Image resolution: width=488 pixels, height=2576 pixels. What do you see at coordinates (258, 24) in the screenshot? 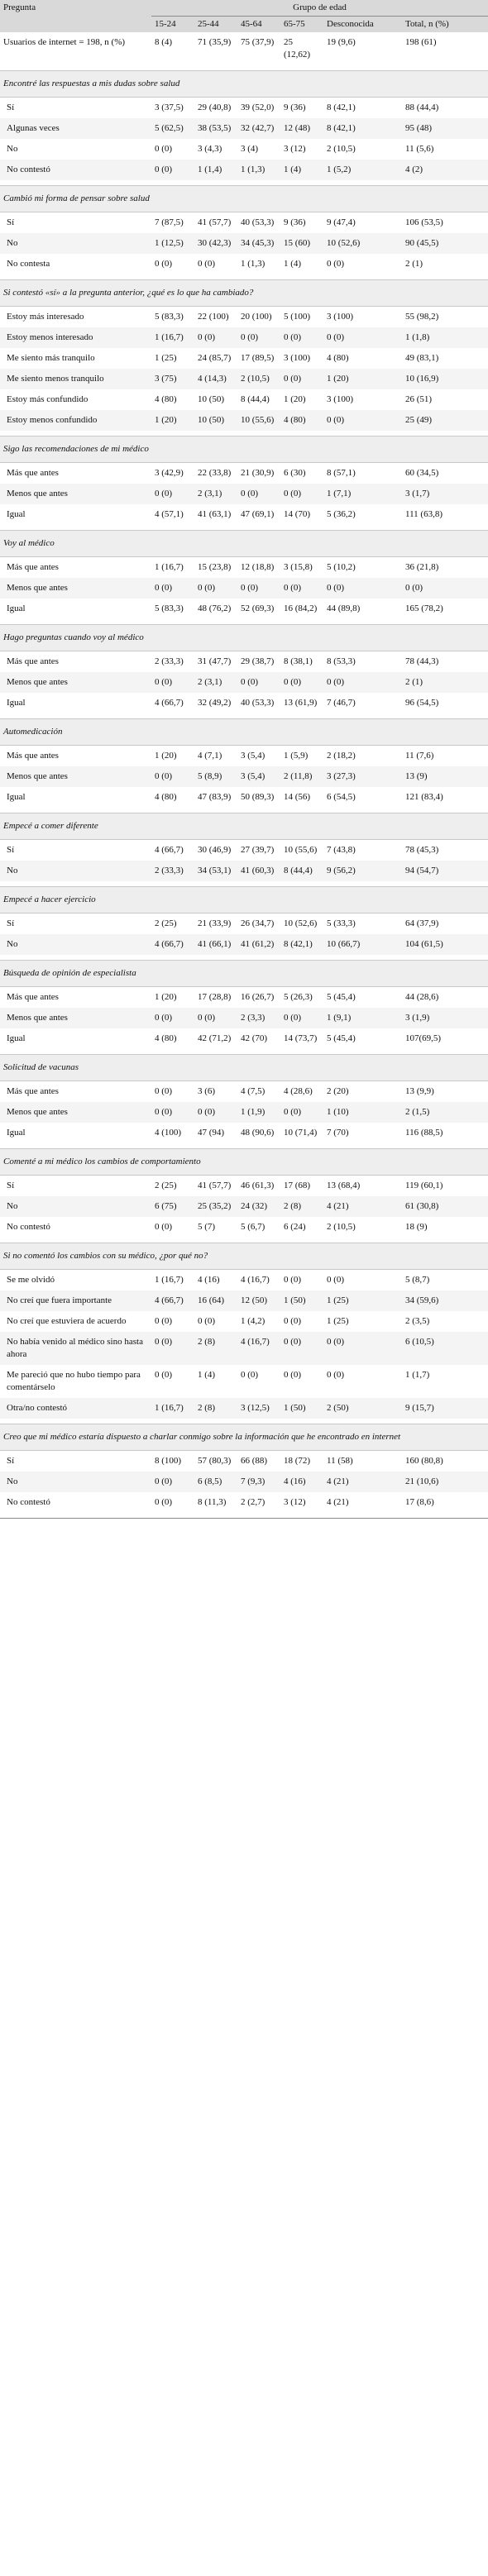
I see `col-header-45-64: 45-64` at bounding box center [258, 24].